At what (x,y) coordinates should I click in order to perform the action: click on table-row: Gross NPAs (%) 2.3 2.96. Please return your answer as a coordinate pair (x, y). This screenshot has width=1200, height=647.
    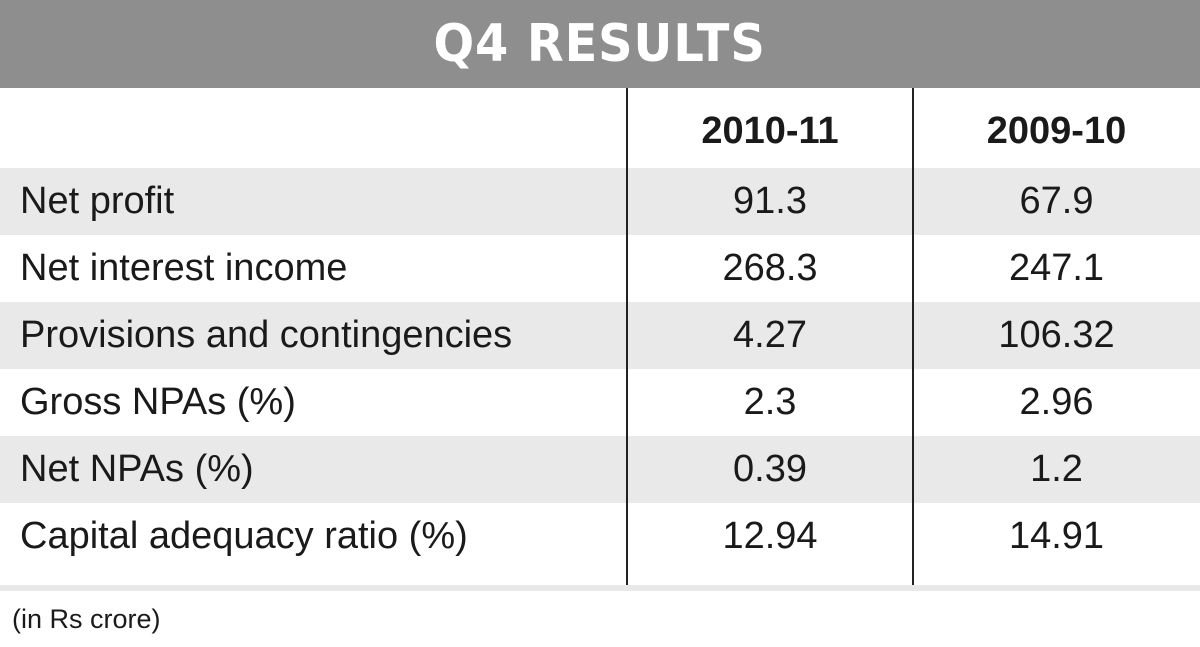
    Looking at the image, I should click on (600, 402).